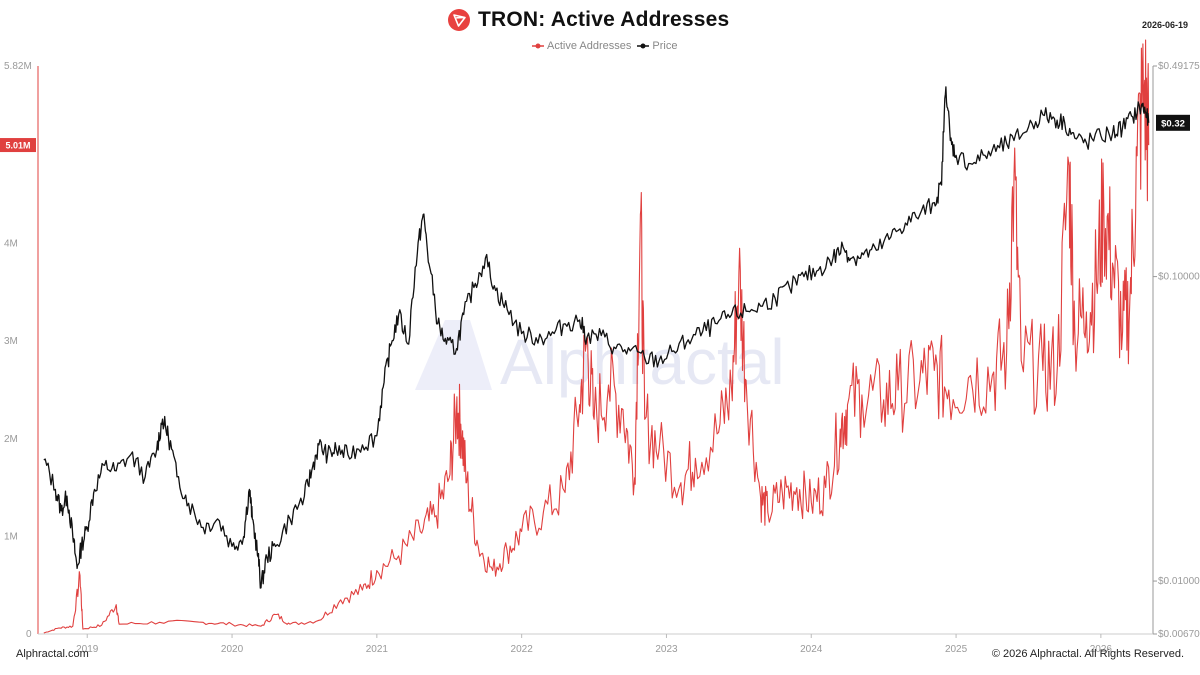 Image resolution: width=1200 pixels, height=675 pixels. What do you see at coordinates (18, 66) in the screenshot?
I see `left-tick-label: 5.82M` at bounding box center [18, 66].